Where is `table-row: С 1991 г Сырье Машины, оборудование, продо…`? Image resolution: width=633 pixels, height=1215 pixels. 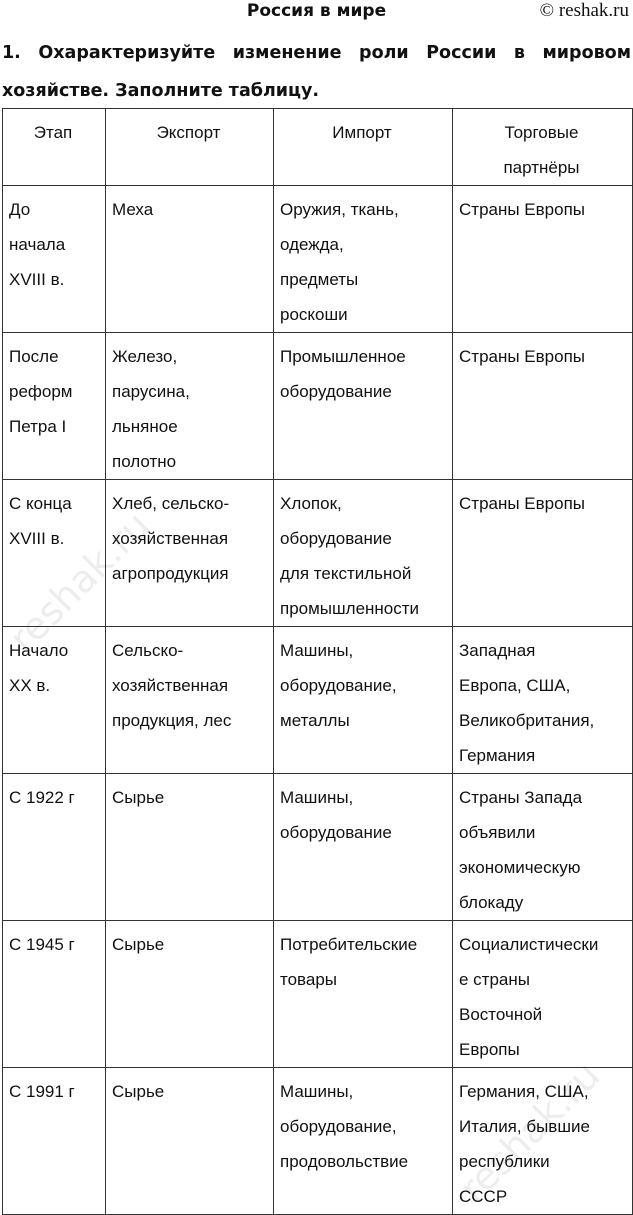
table-row: С 1991 г Сырье Машины, оборудование, продо… is located at coordinates (317, 1141).